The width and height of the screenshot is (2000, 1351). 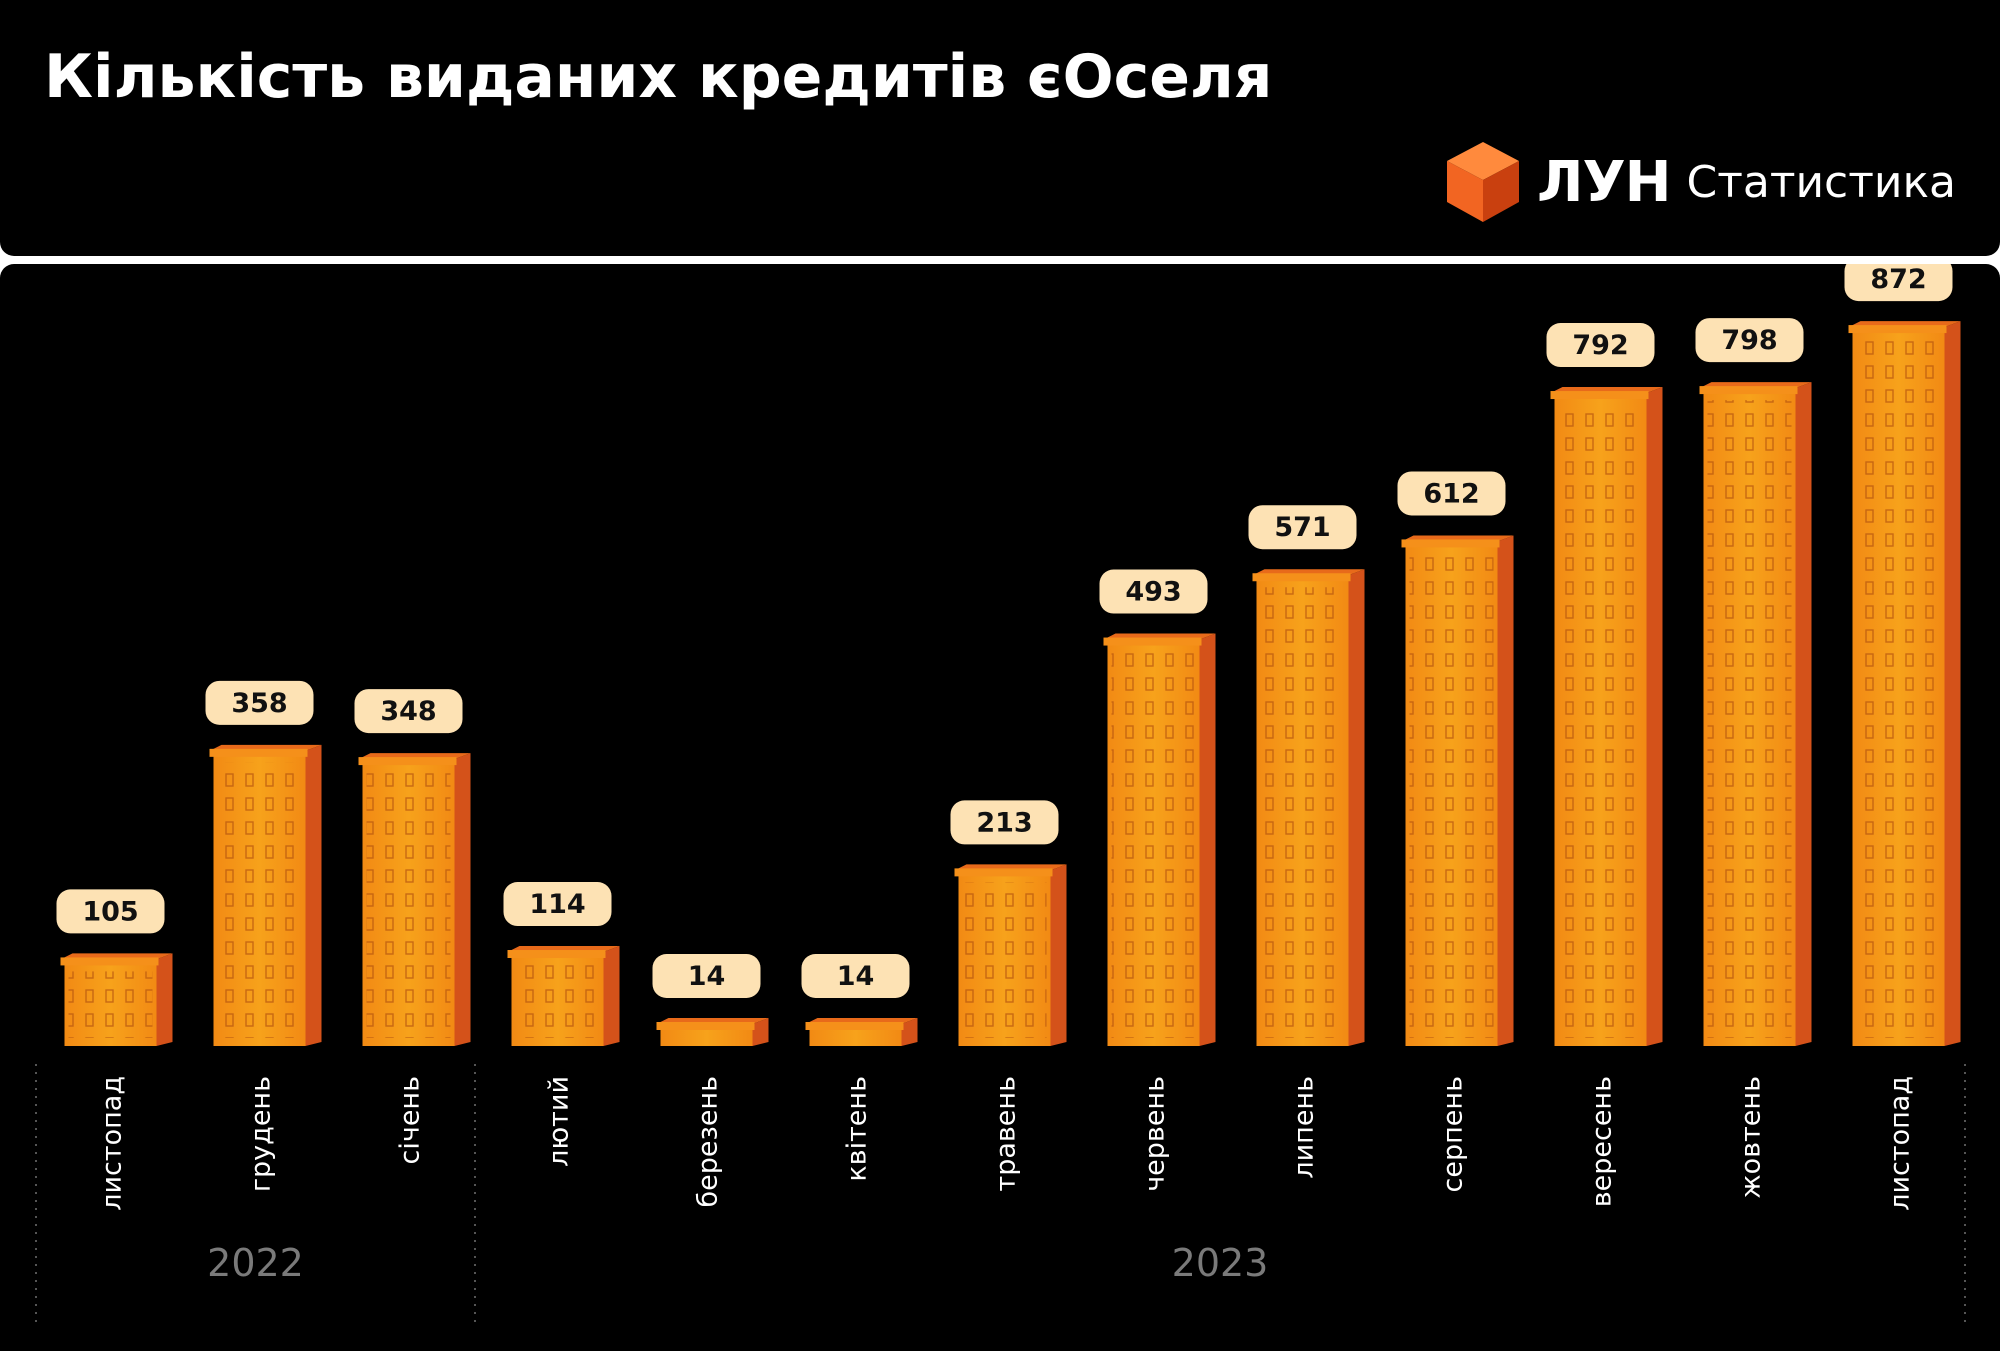 What do you see at coordinates (1821, 182) in the screenshot?
I see `logo-subtitle: Статистика` at bounding box center [1821, 182].